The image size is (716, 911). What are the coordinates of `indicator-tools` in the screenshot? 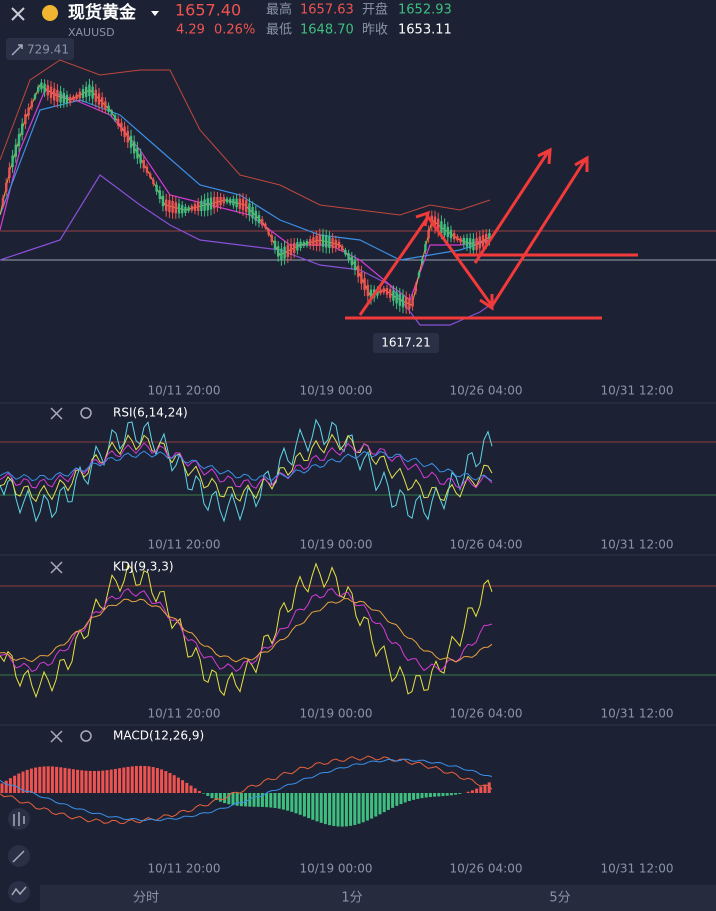 It's located at (71, 575).